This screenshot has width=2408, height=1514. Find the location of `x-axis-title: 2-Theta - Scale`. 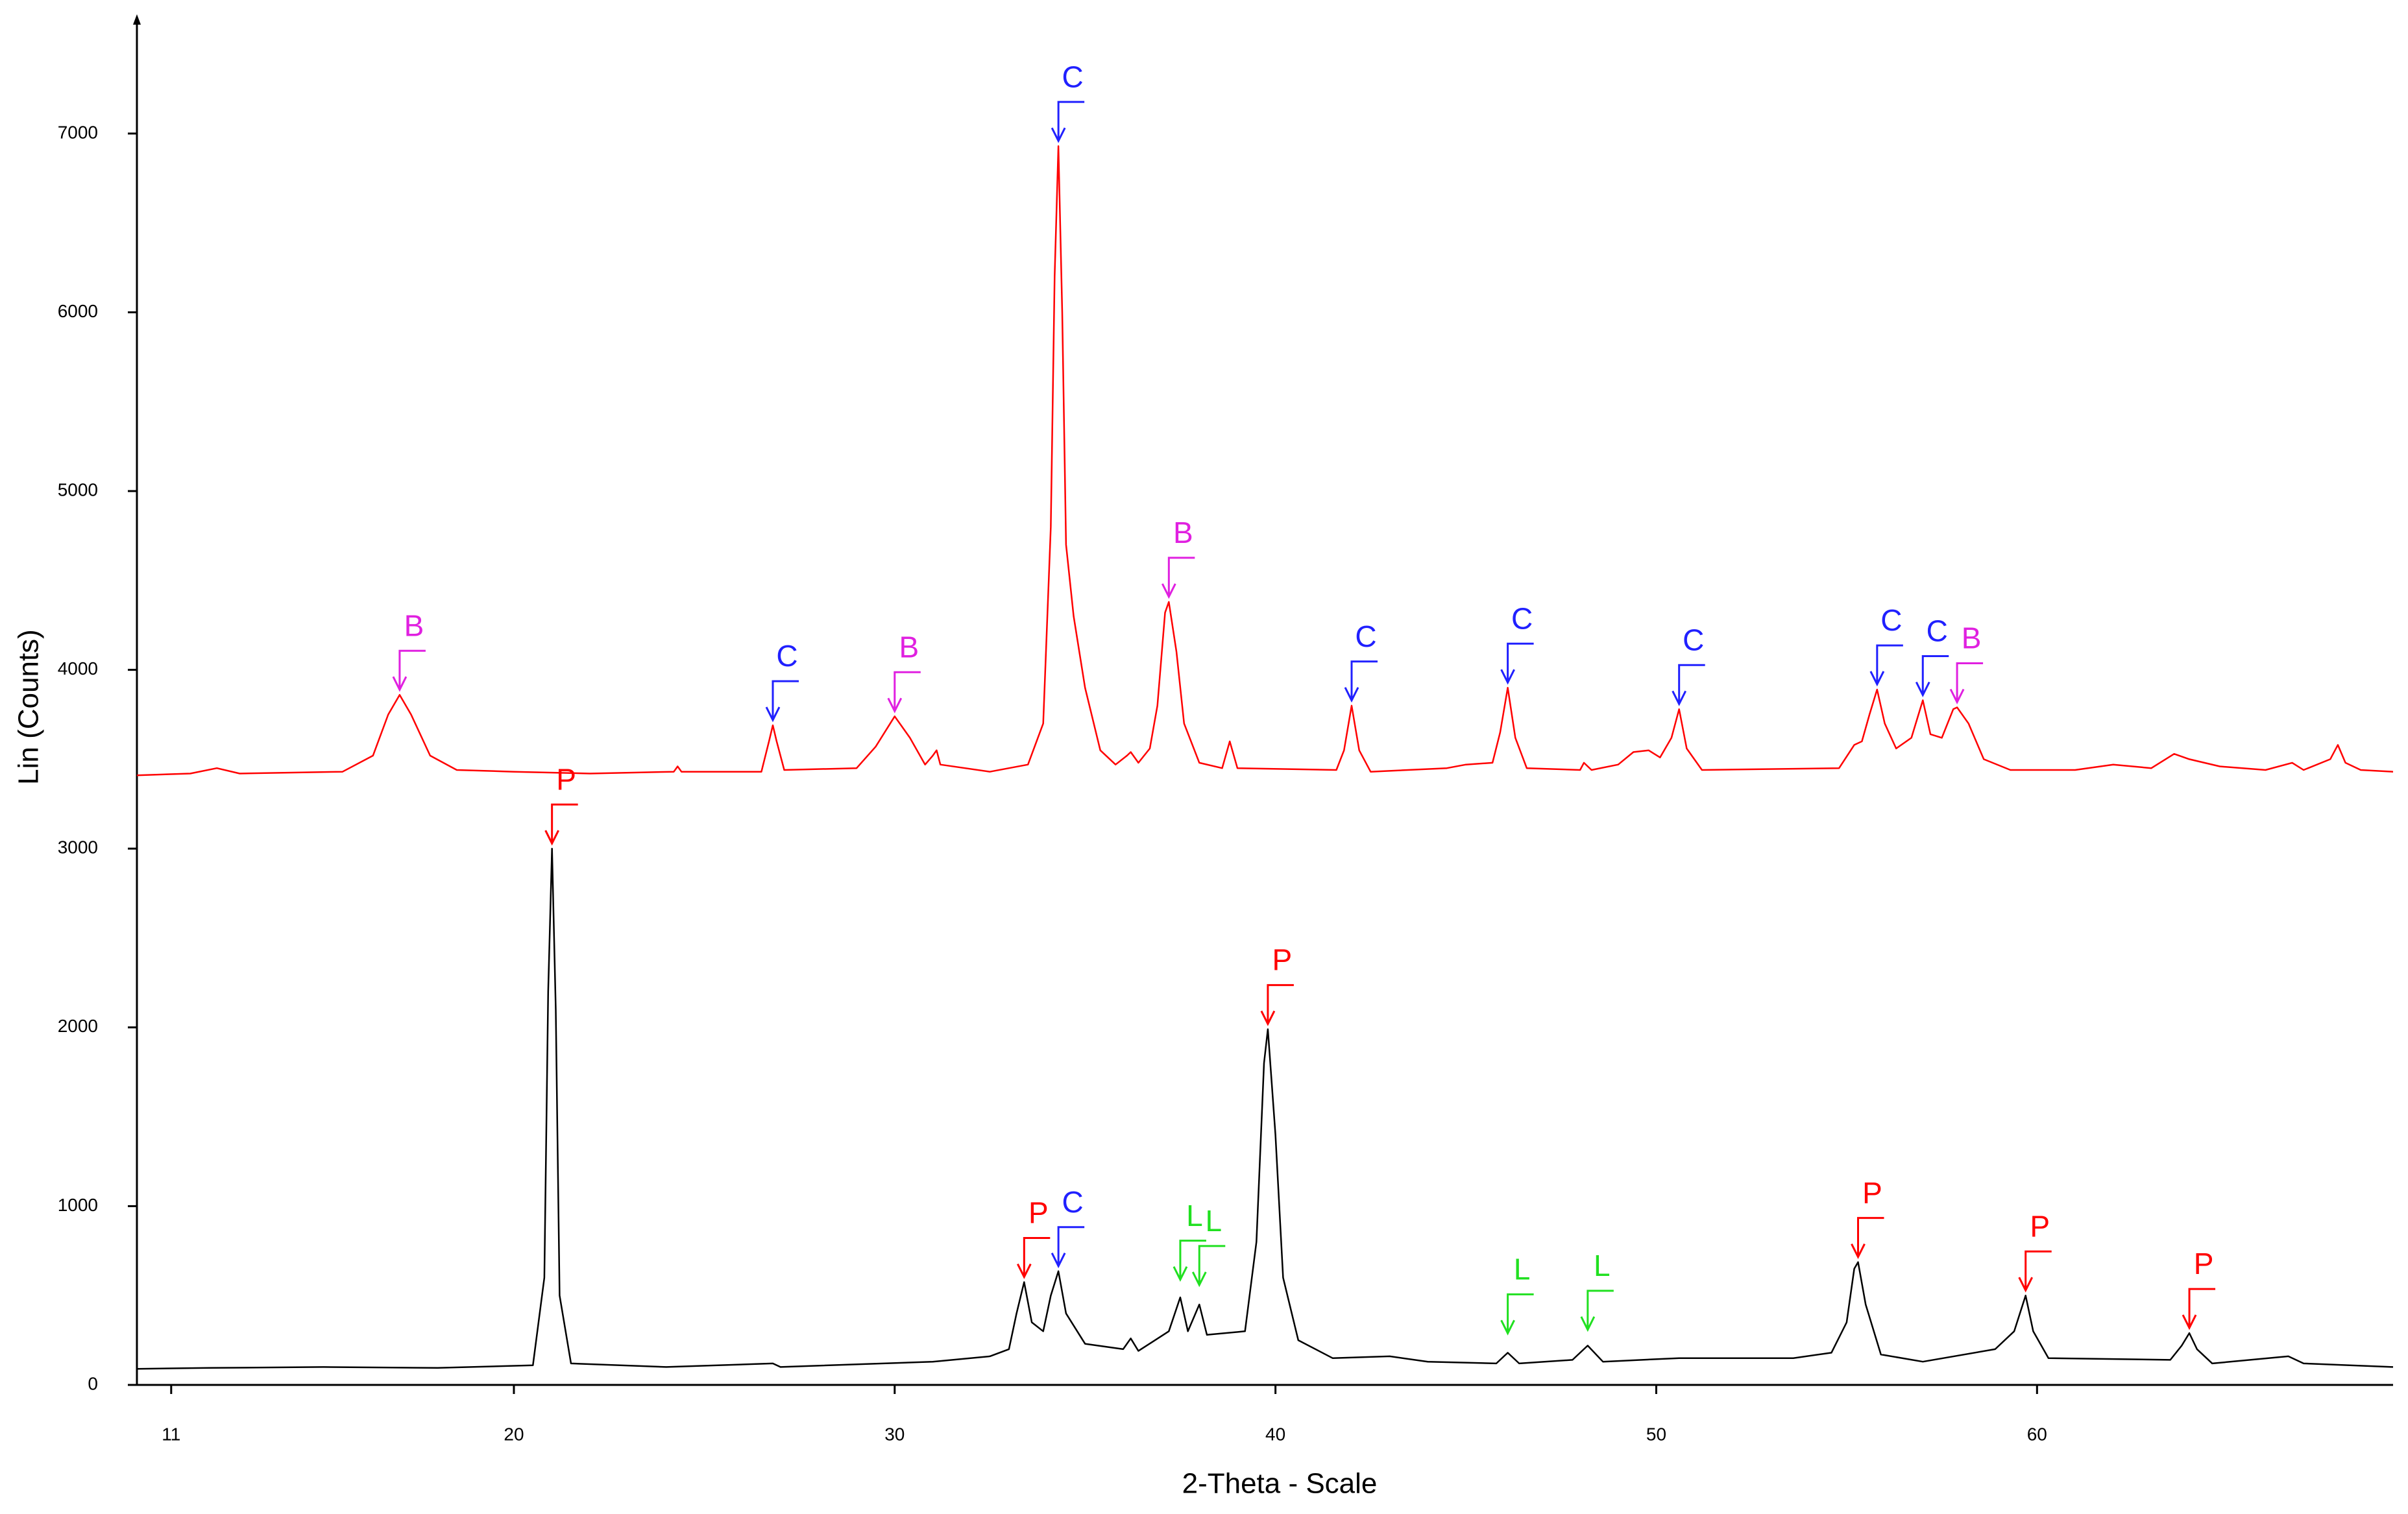

x-axis-title: 2-Theta - Scale is located at coordinates (1280, 1484).